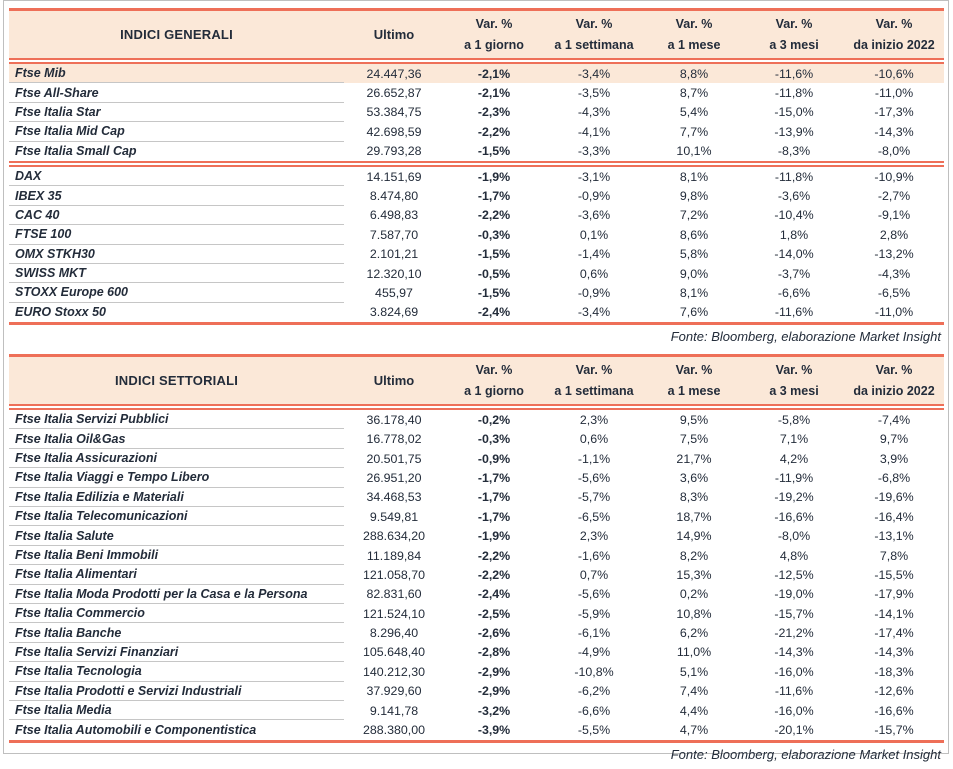 This screenshot has height=769, width=953. What do you see at coordinates (176, 113) in the screenshot?
I see `index-name-cell: Ftse Italia Star` at bounding box center [176, 113].